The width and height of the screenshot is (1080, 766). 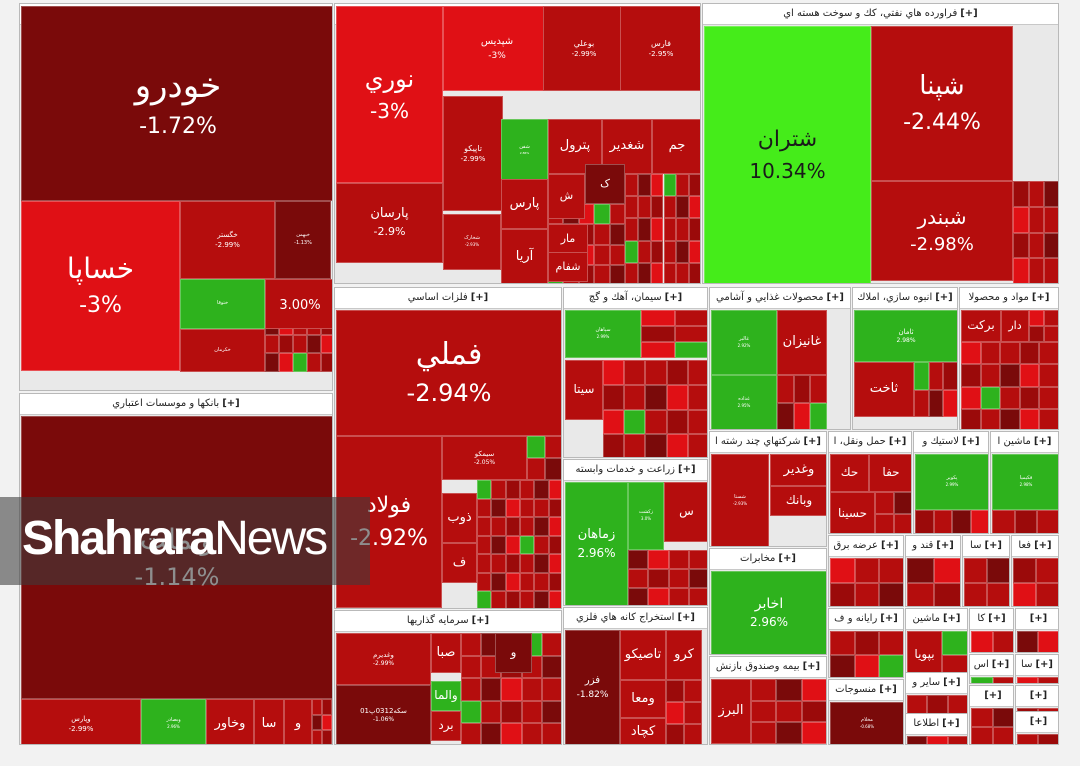 I want to click on stock-tile: پارسان -2.9%, so click(x=389, y=223).